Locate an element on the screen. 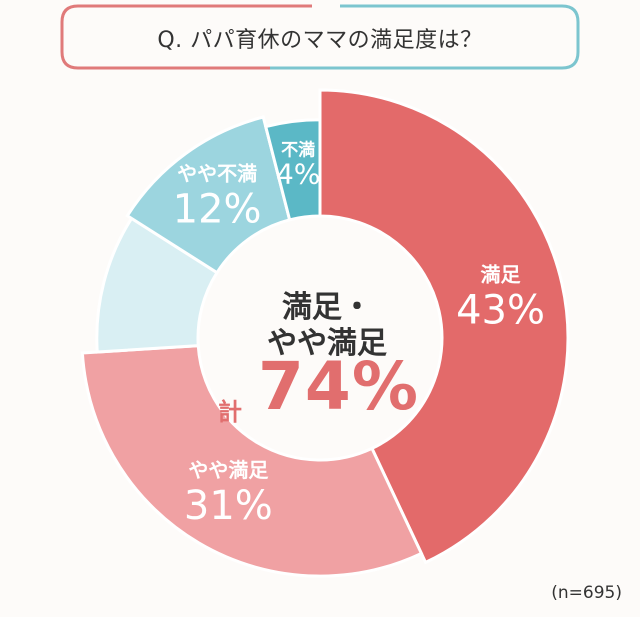 The height and width of the screenshot is (617, 640). slice-value-4: 4% is located at coordinates (298, 173).